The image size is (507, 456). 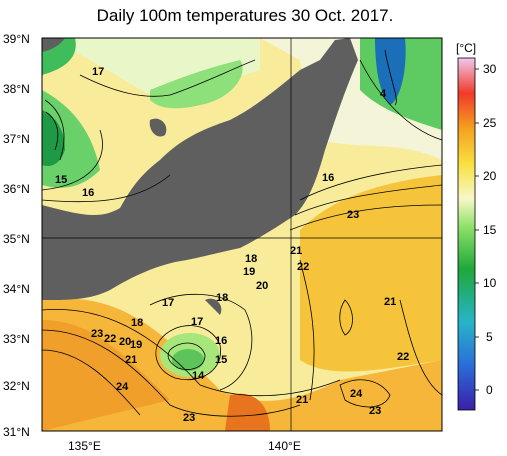 What do you see at coordinates (284, 446) in the screenshot?
I see `lon-label-140: 140°E` at bounding box center [284, 446].